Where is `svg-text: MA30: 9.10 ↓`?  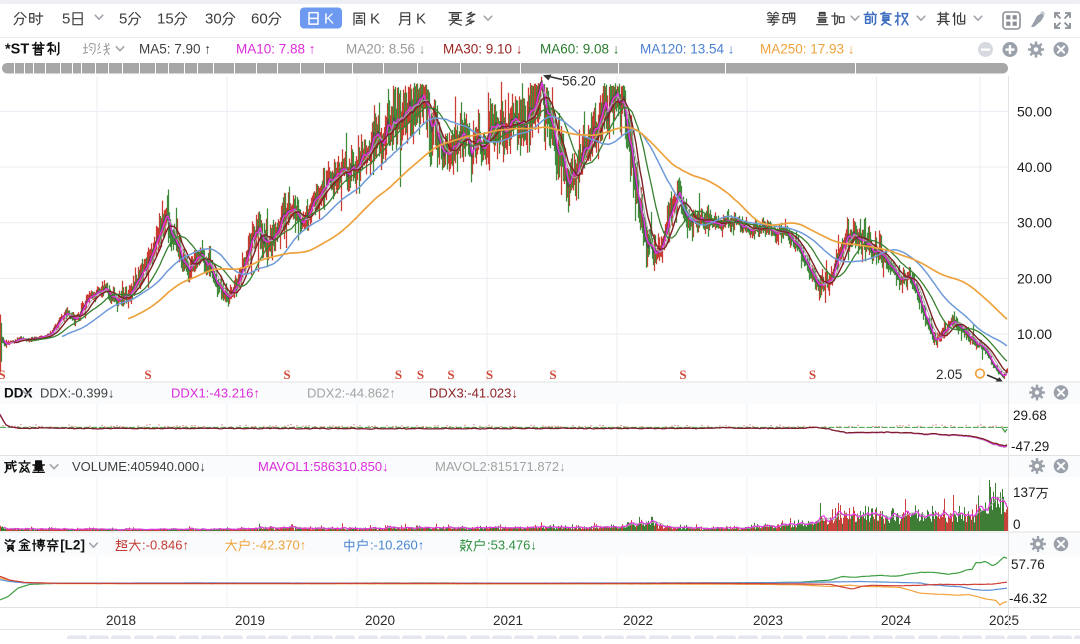
svg-text: MA30: 9.10 ↓ is located at coordinates (483, 49).